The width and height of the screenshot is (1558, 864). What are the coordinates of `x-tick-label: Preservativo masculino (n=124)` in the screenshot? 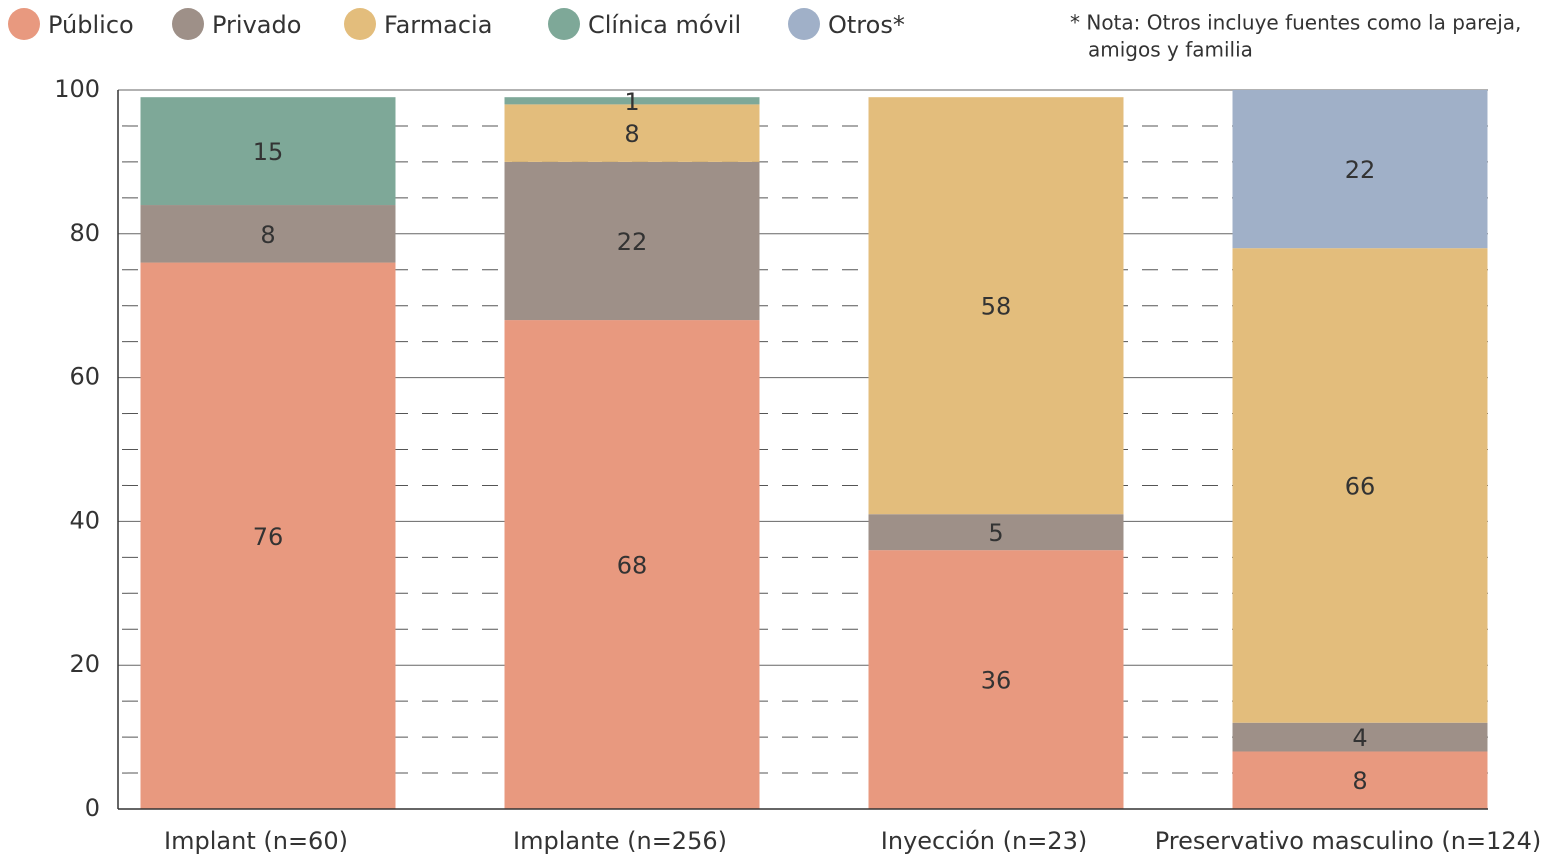 It's located at (1348, 841).